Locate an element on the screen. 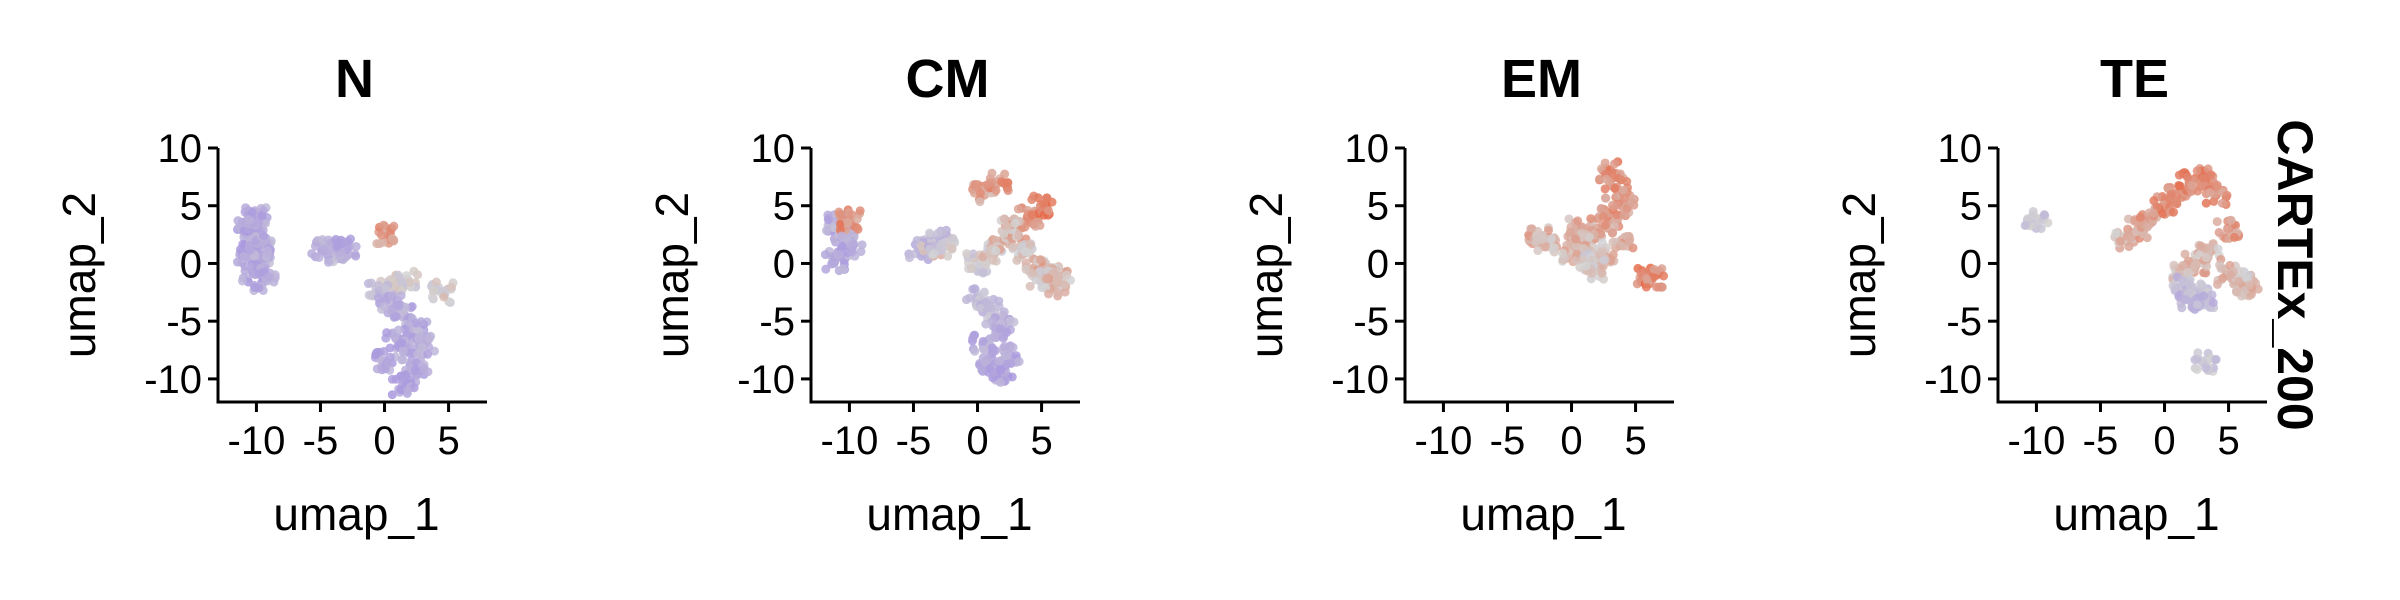 This screenshot has width=2400, height=600. panel-title: TE is located at coordinates (2134, 79).